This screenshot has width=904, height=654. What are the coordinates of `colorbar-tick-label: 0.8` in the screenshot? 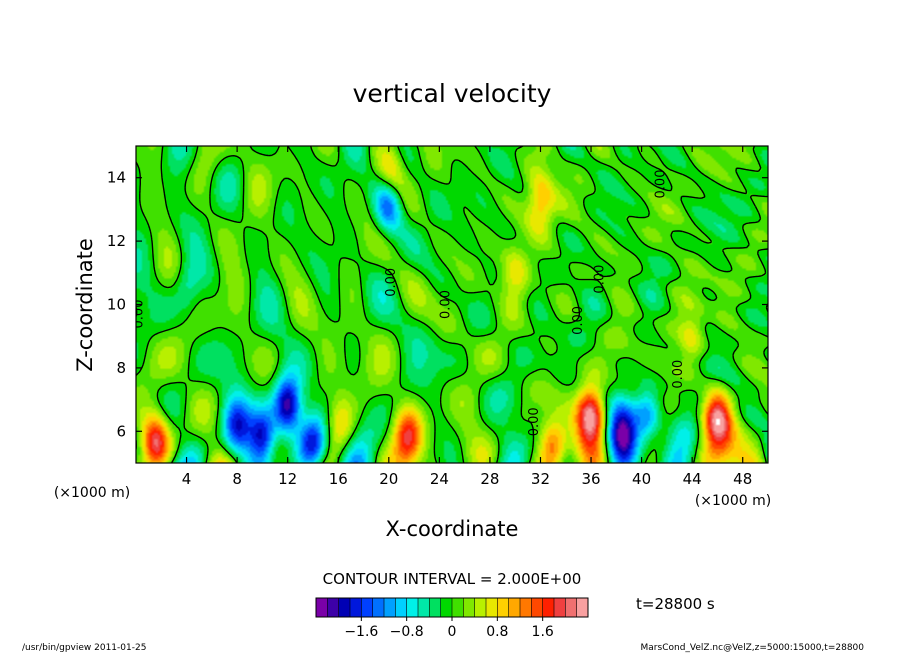 It's located at (497, 632).